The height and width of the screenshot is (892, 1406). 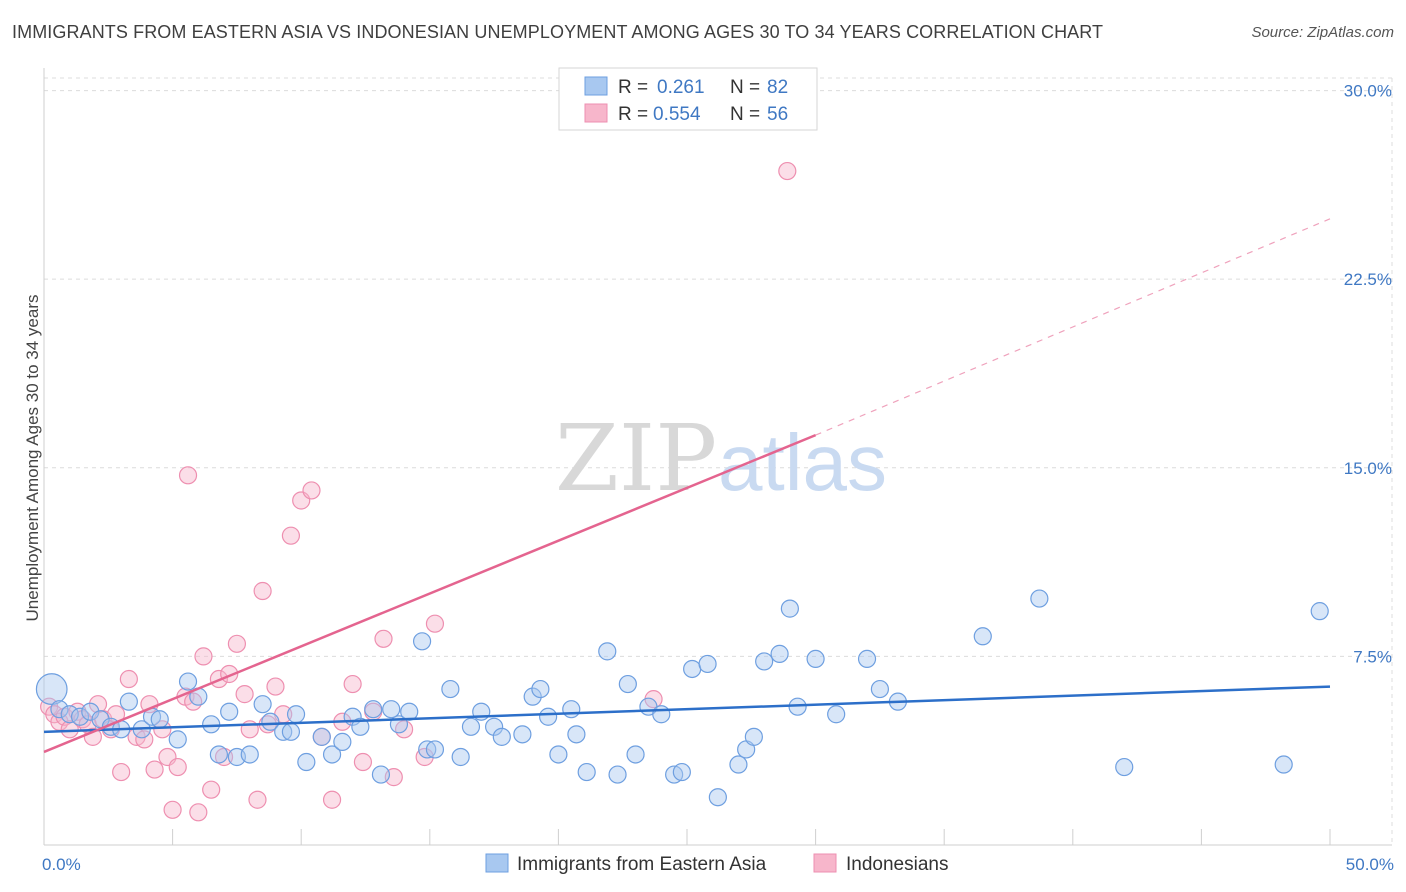 What do you see at coordinates (1368, 468) in the screenshot?
I see `y-tick-label-1: 15.0%` at bounding box center [1368, 468].